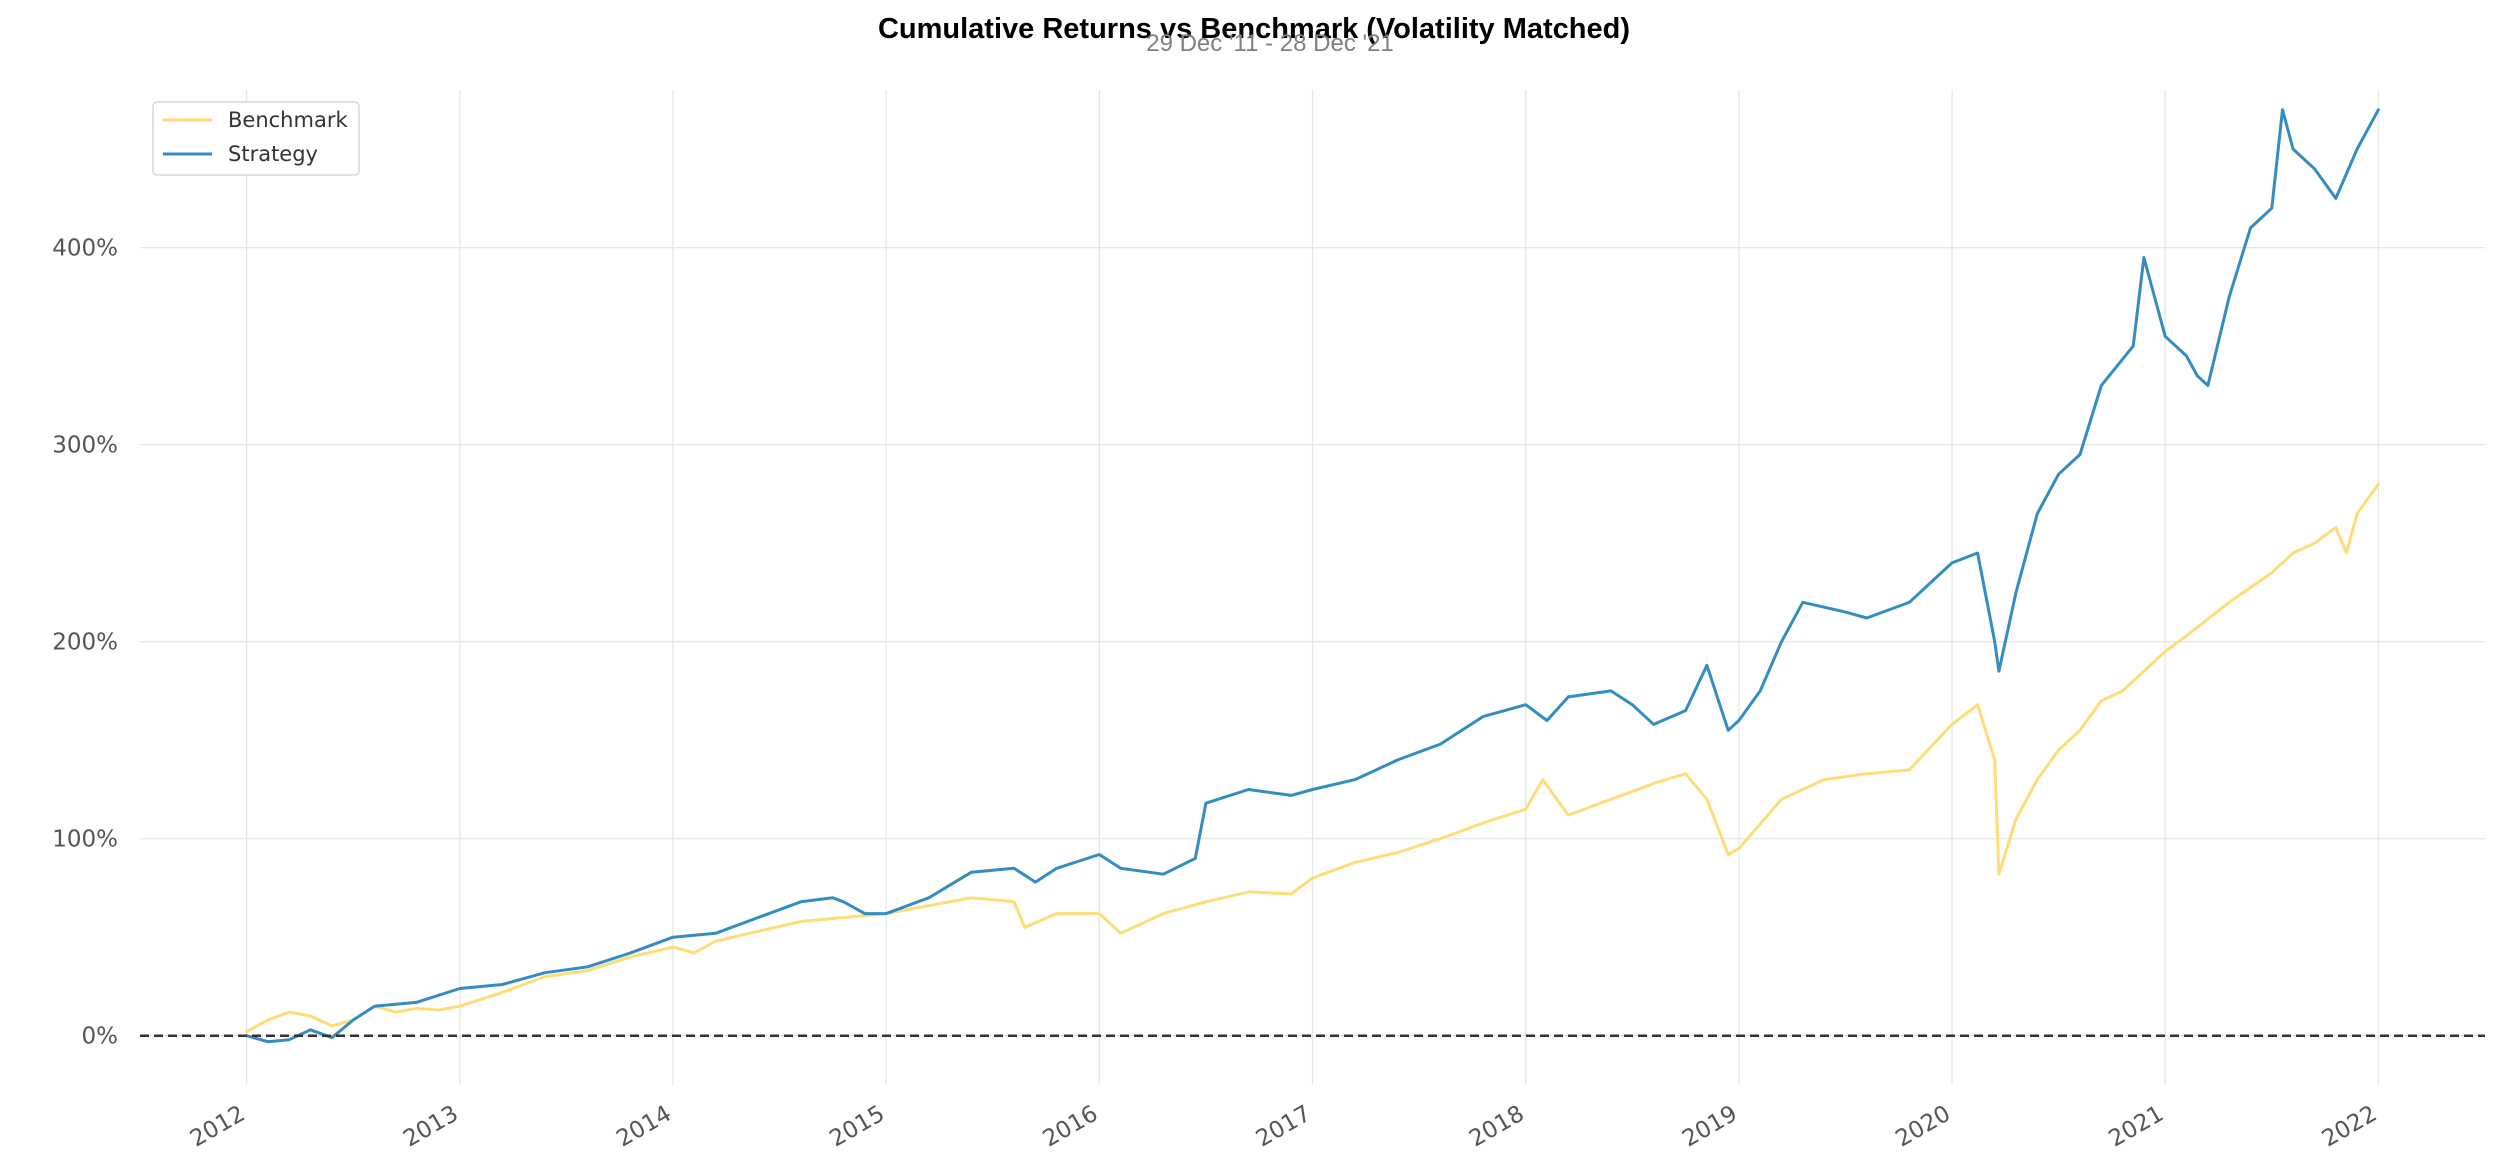 The width and height of the screenshot is (2508, 1171). Describe the element at coordinates (85, 840) in the screenshot. I see `y-tick-label-100pct: 100%` at that location.